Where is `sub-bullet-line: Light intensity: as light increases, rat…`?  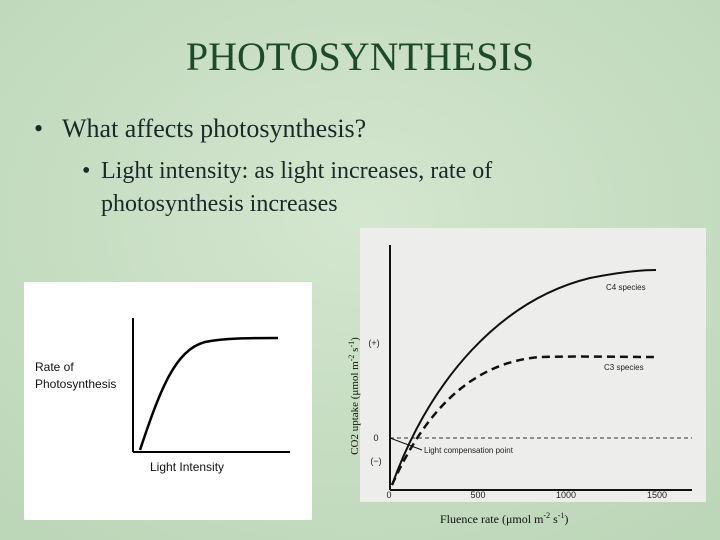
sub-bullet-line: Light intensity: as light increases, rat… is located at coordinates (296, 171).